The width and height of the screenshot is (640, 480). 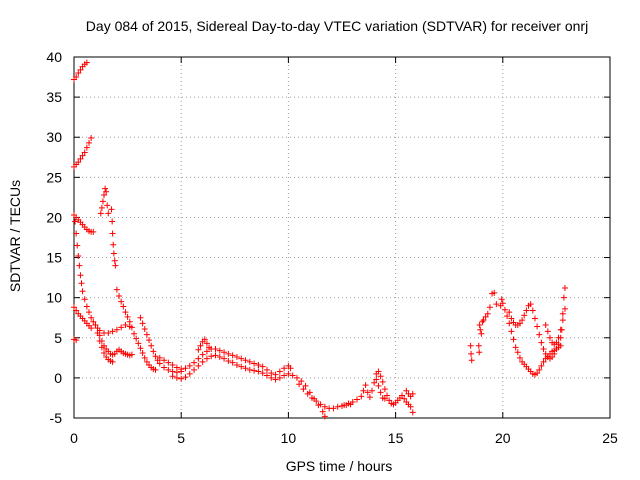 I want to click on x-tick-label: 10, so click(x=289, y=438).